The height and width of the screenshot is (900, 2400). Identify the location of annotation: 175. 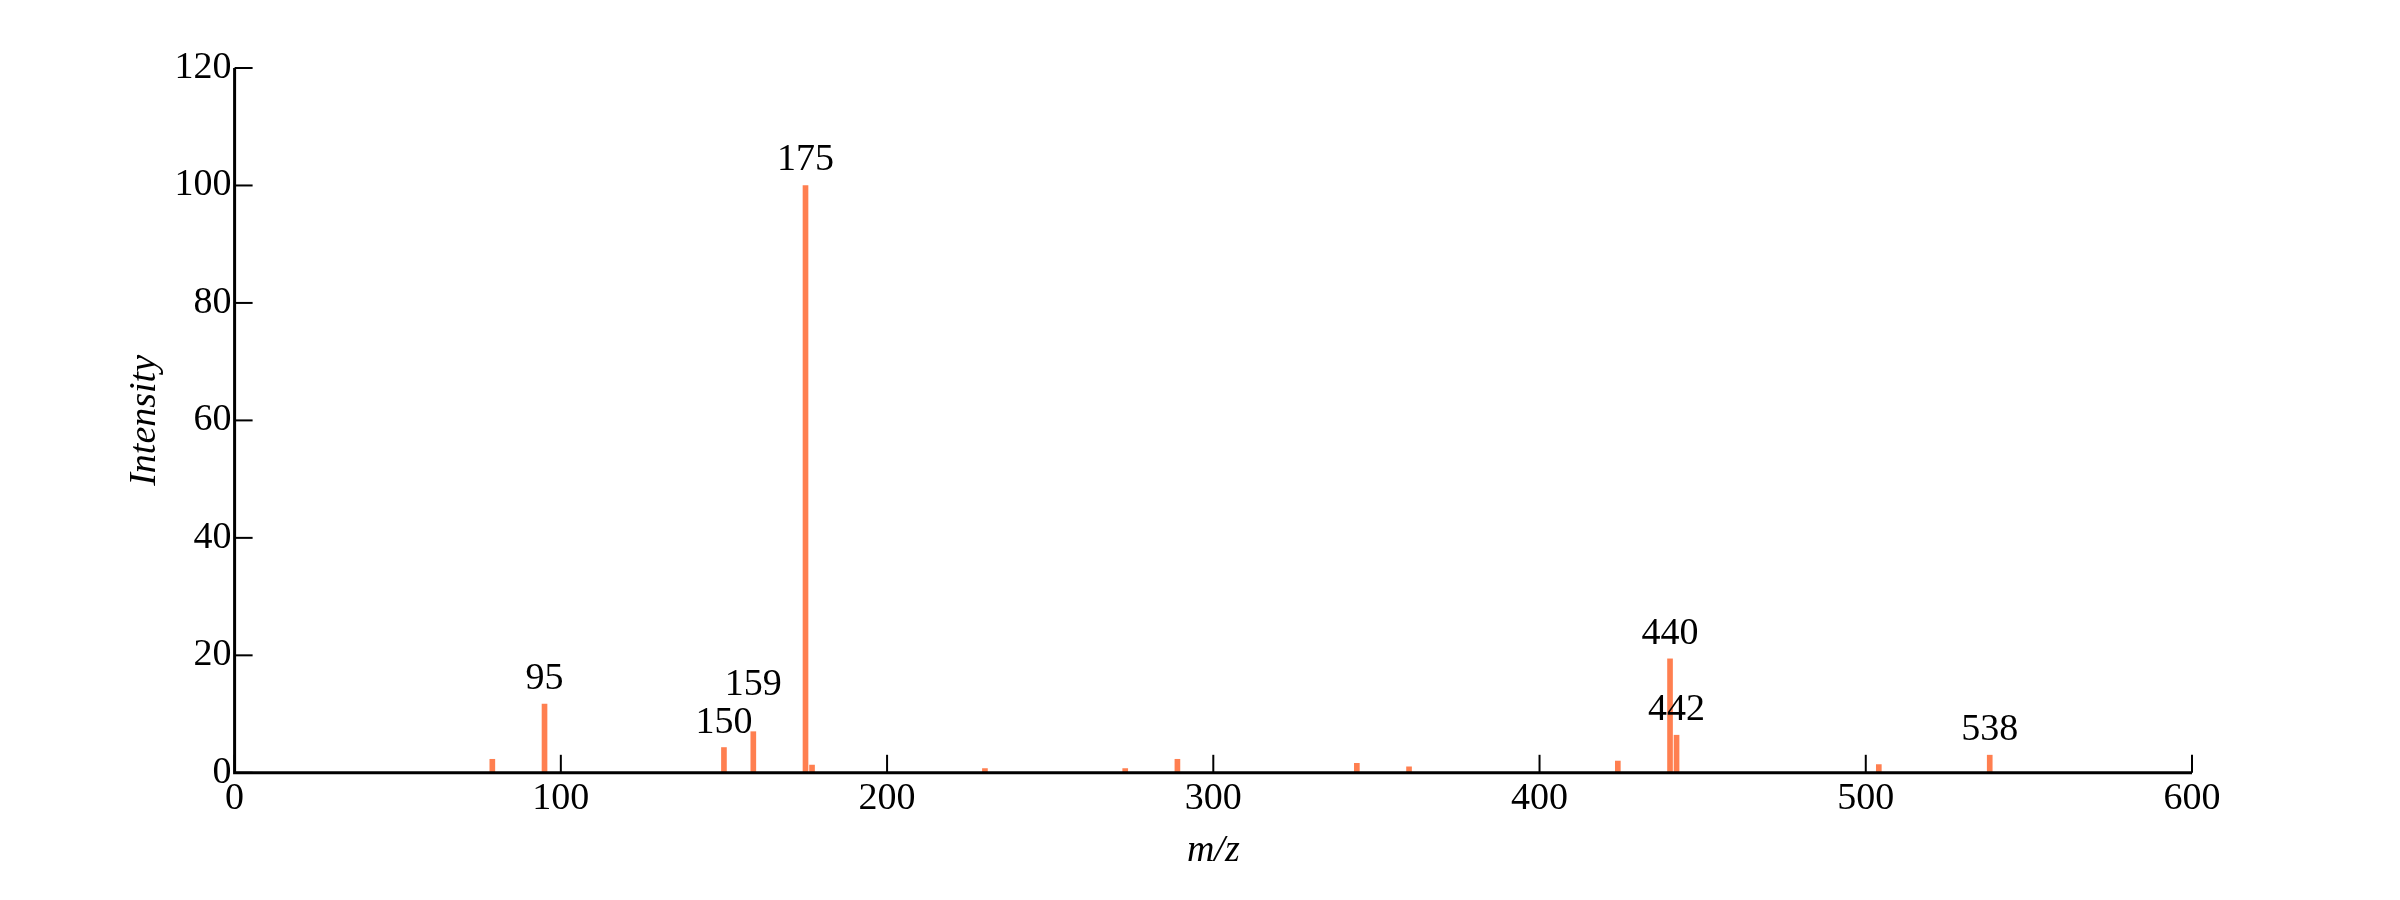
(806, 157).